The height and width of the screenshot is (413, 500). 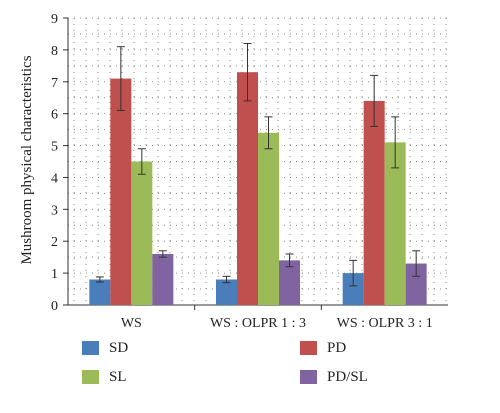 I want to click on y-tick-label: 5, so click(x=54, y=147).